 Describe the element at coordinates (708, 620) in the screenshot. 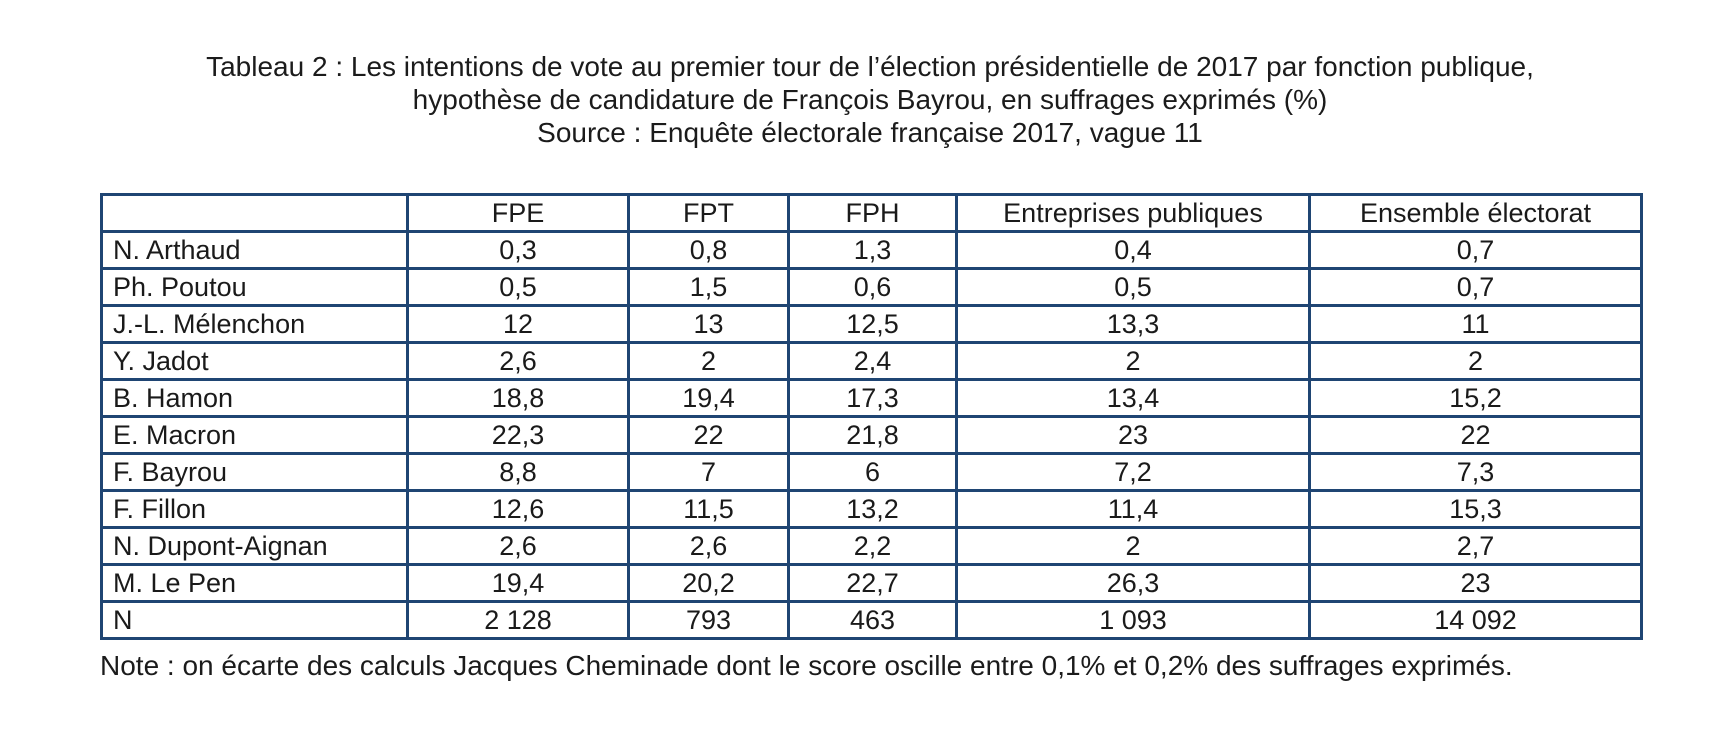

I see `value-cell: 793` at that location.